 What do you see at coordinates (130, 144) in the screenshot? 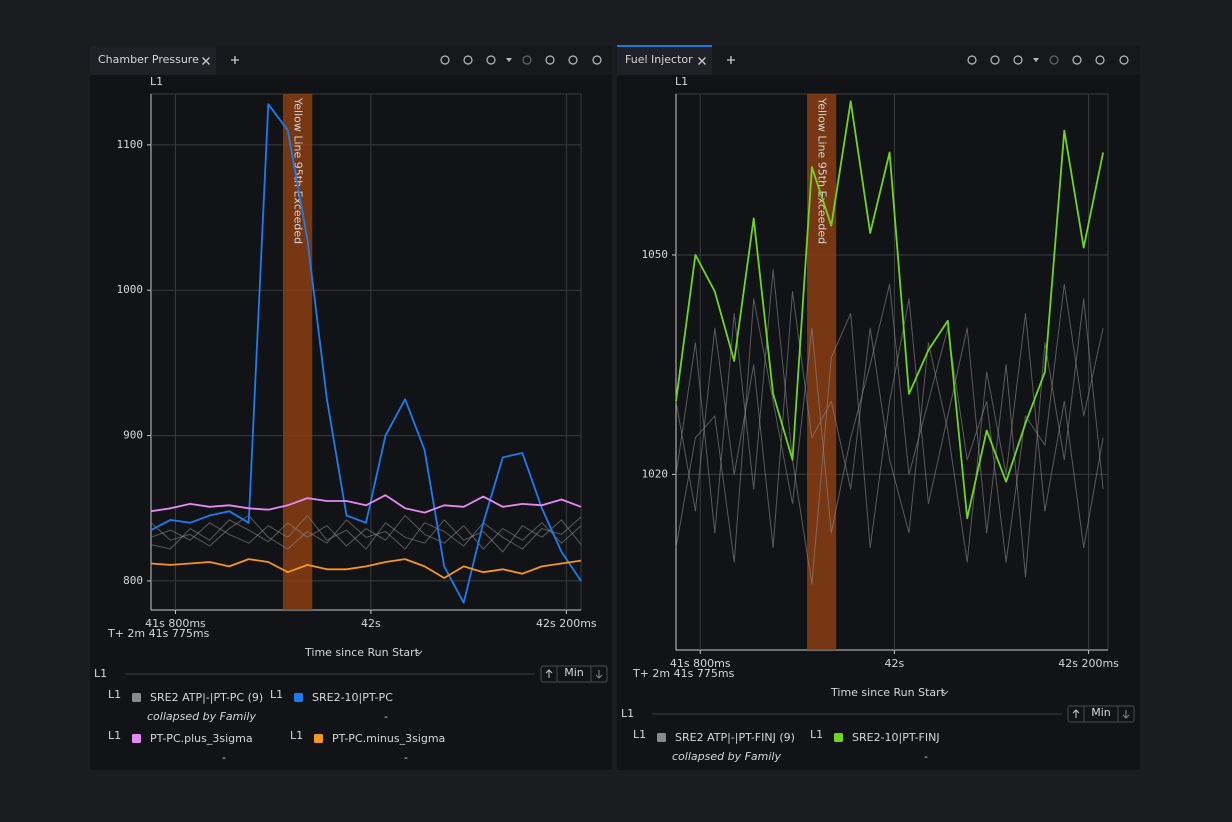
I see `y-tick-label: 1100` at bounding box center [130, 144].